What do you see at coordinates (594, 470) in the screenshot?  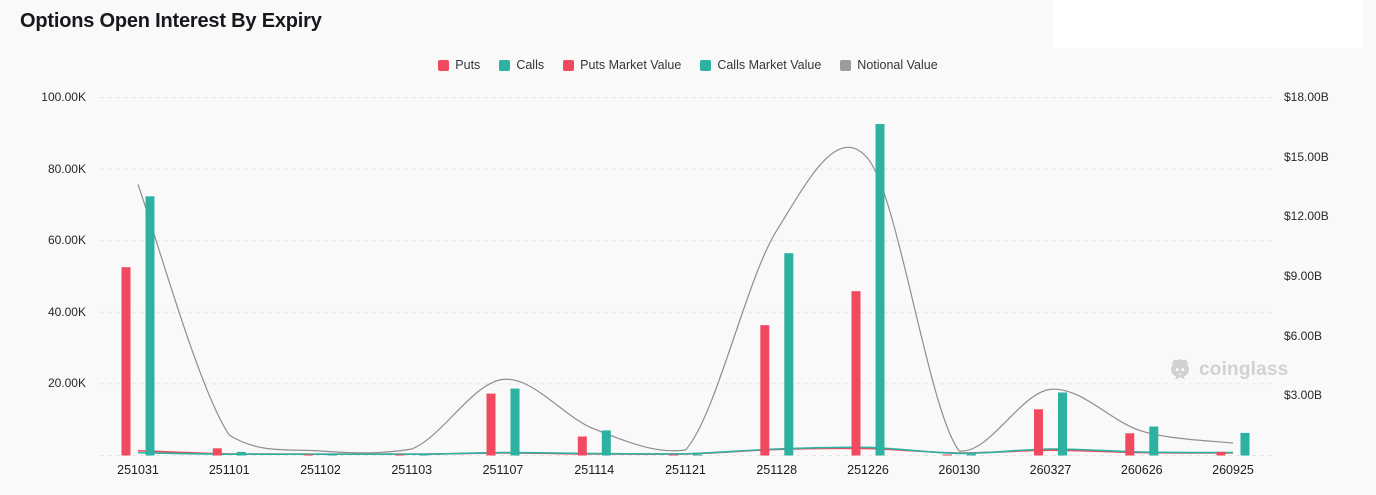 I see `x-axis-label: 251114` at bounding box center [594, 470].